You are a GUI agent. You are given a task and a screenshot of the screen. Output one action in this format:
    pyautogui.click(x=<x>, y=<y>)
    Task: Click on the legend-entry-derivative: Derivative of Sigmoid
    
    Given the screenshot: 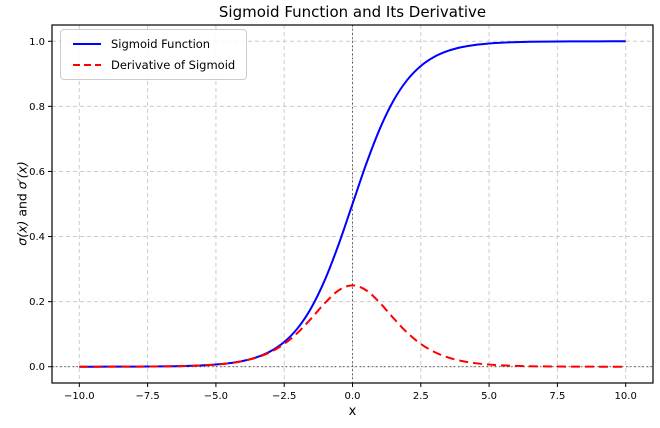 What is the action you would take?
    pyautogui.click(x=153, y=65)
    